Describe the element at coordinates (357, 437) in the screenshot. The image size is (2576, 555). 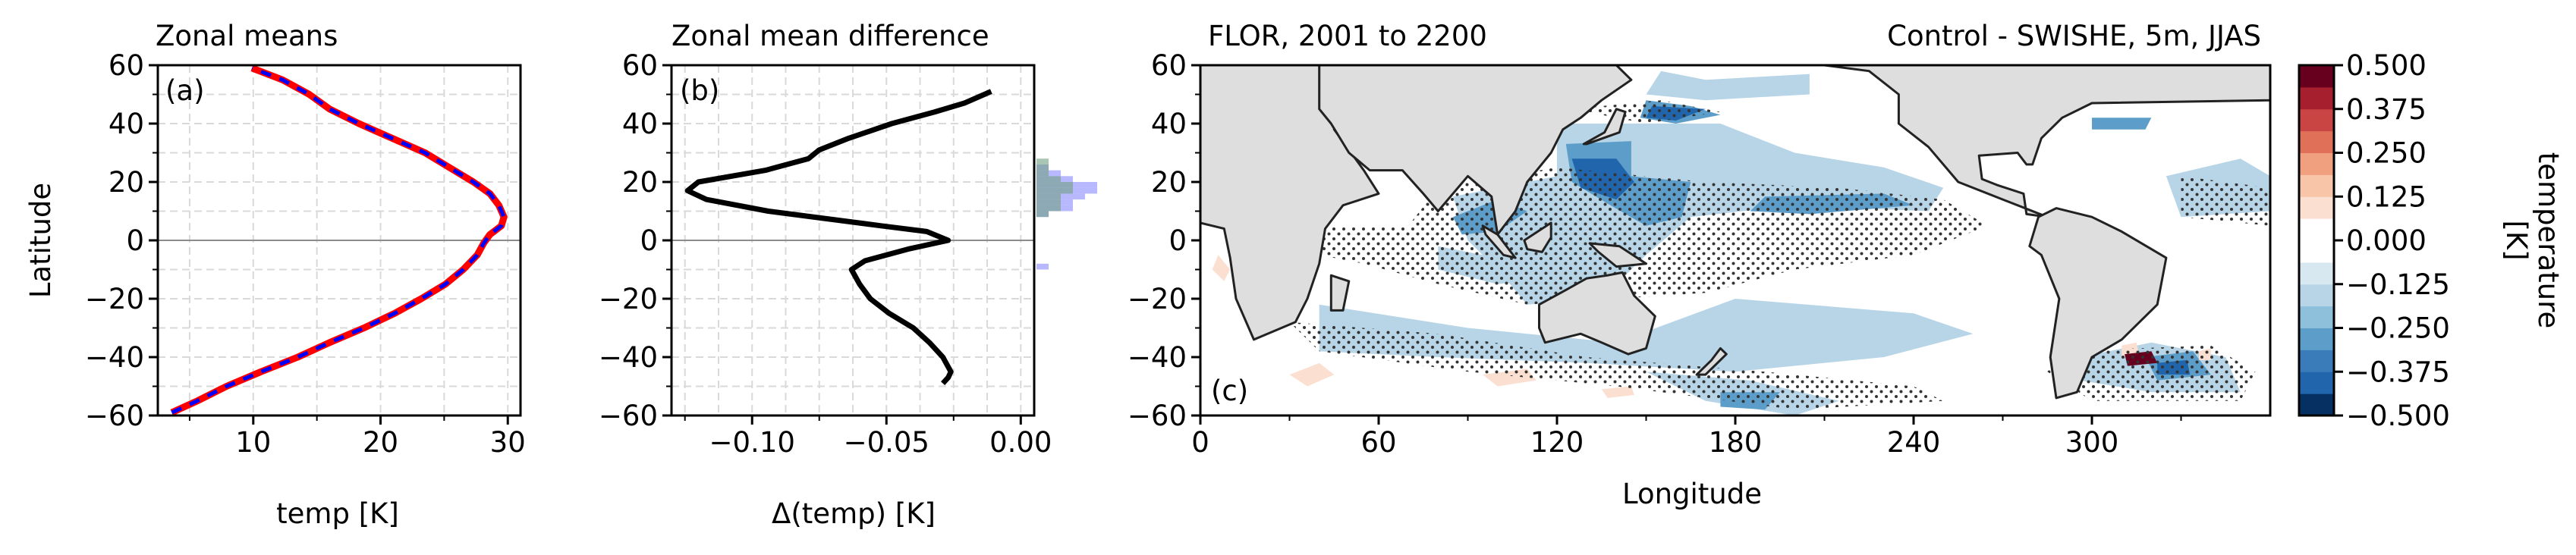
I see `panel-a-x-axis: 10 20 30` at that location.